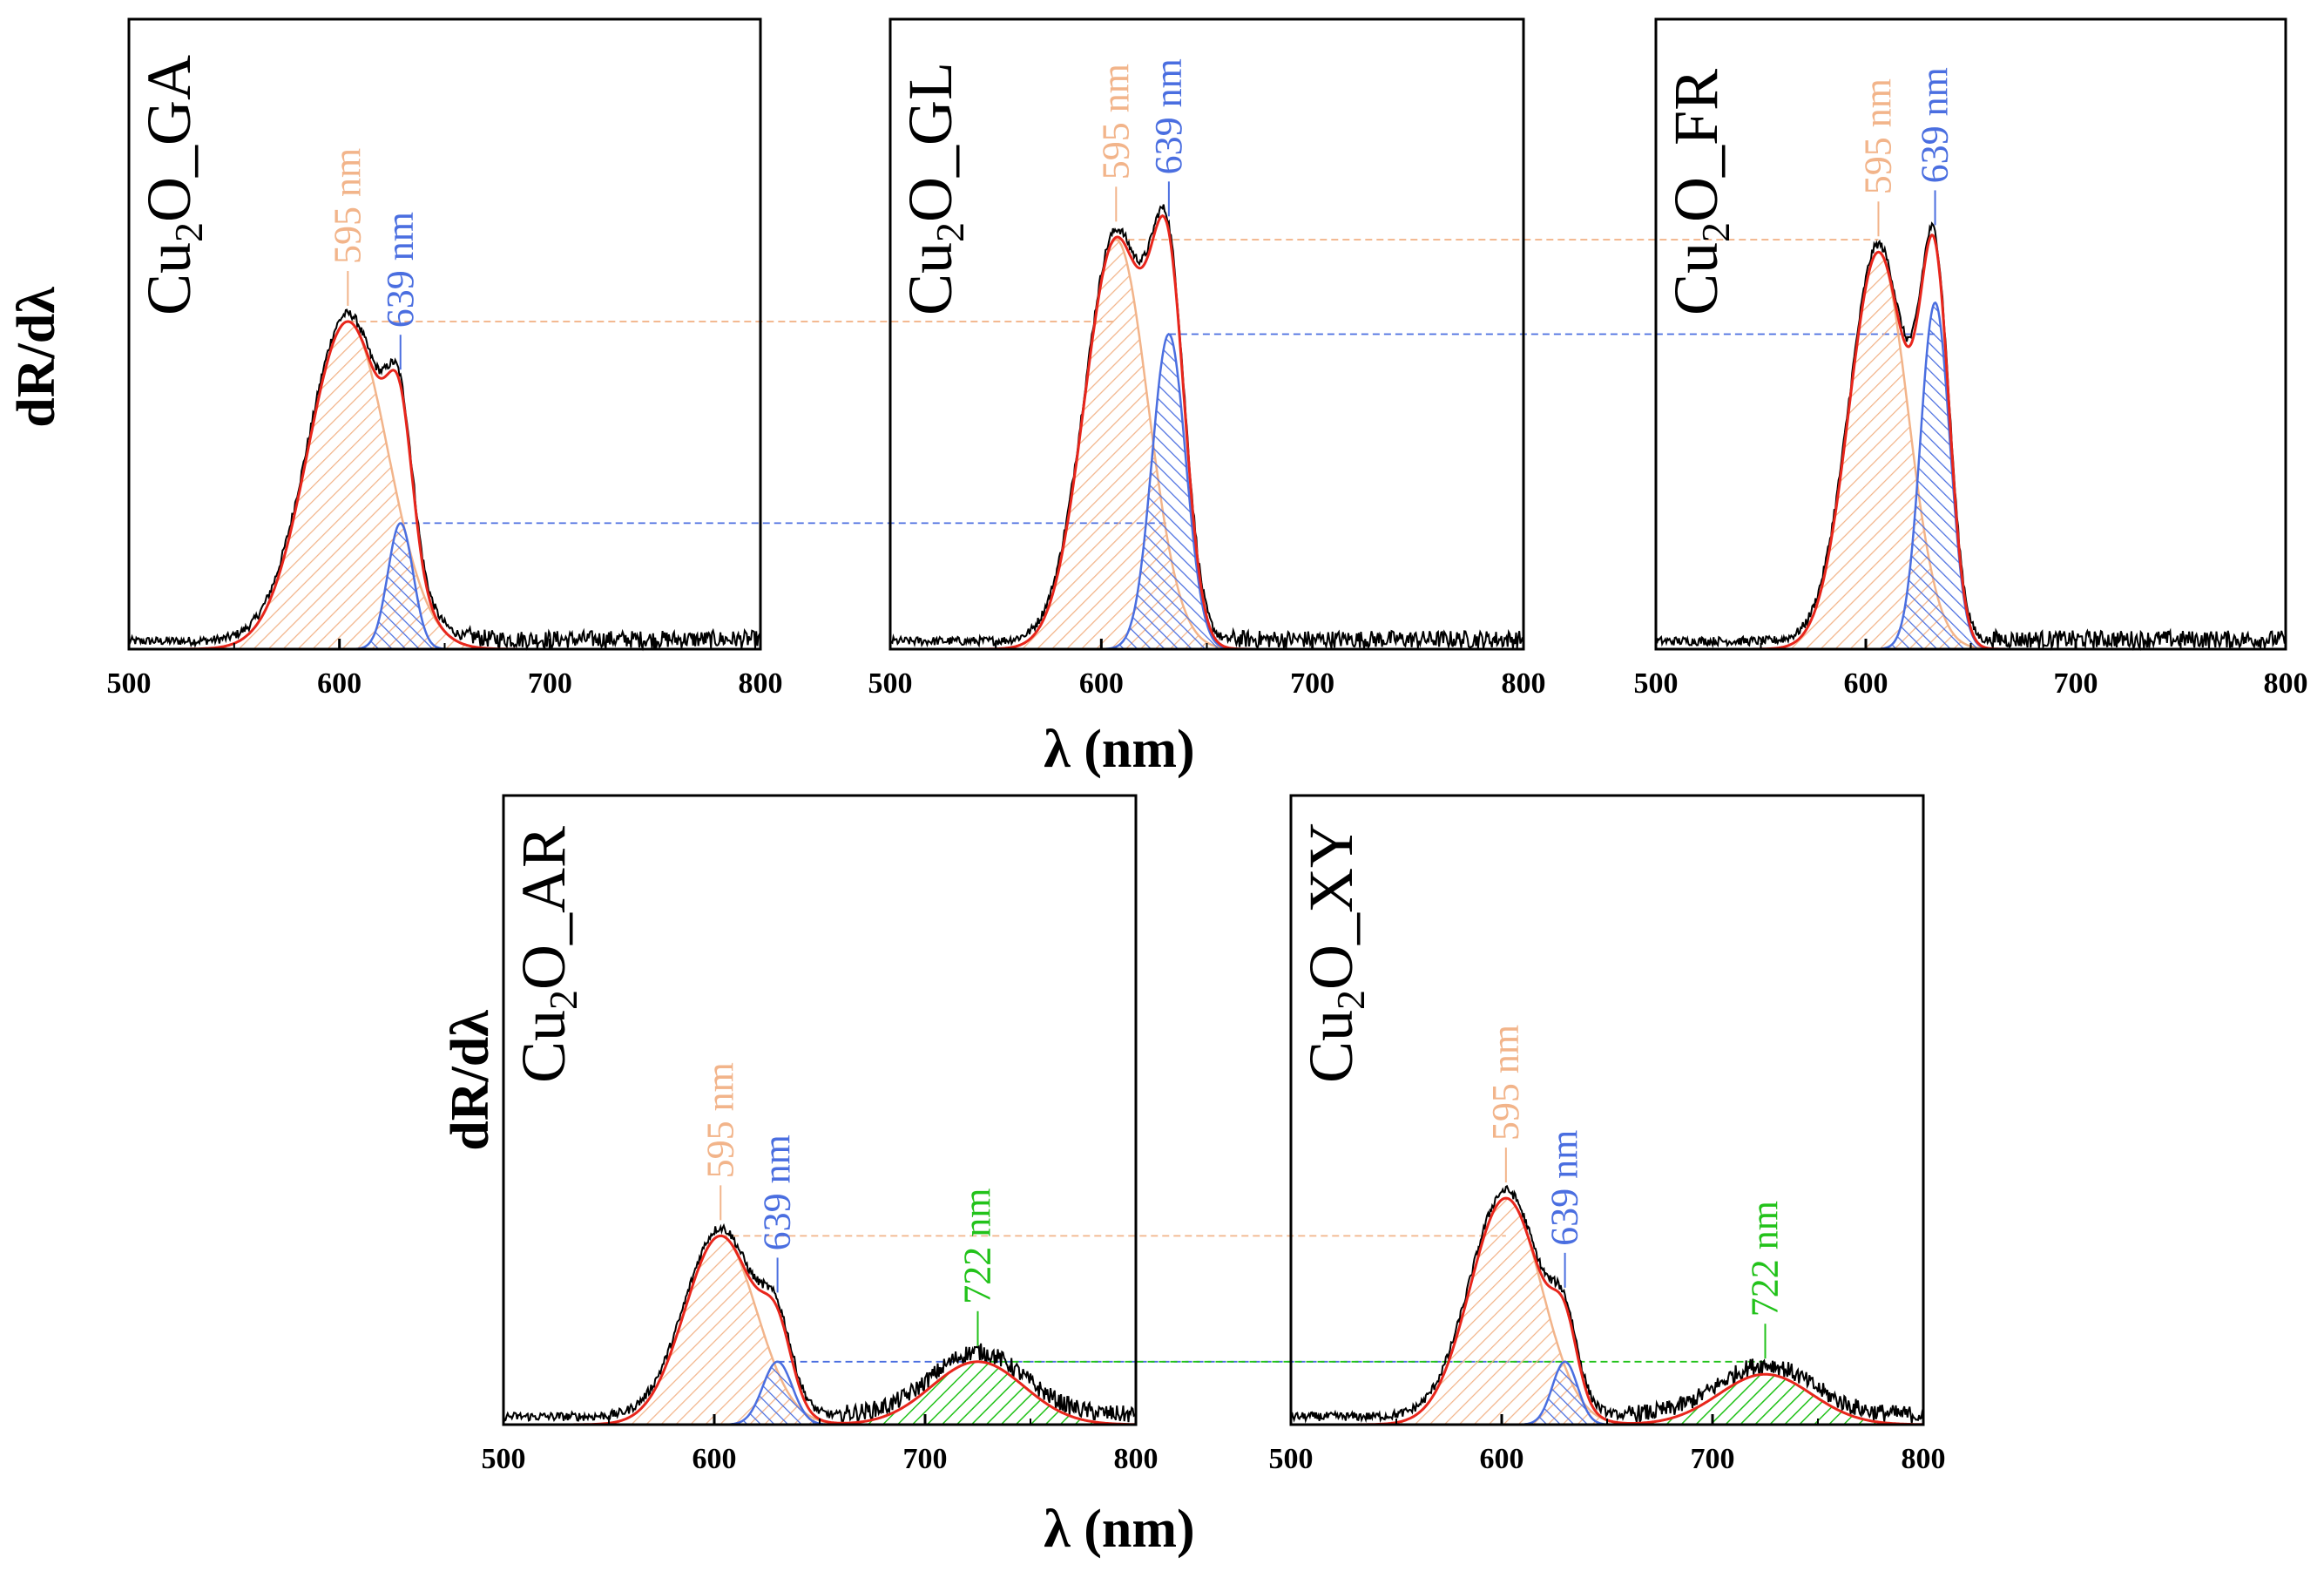 This screenshot has width=2324, height=1571. What do you see at coordinates (959, 1393) in the screenshot?
I see `peak-722-fill` at bounding box center [959, 1393].